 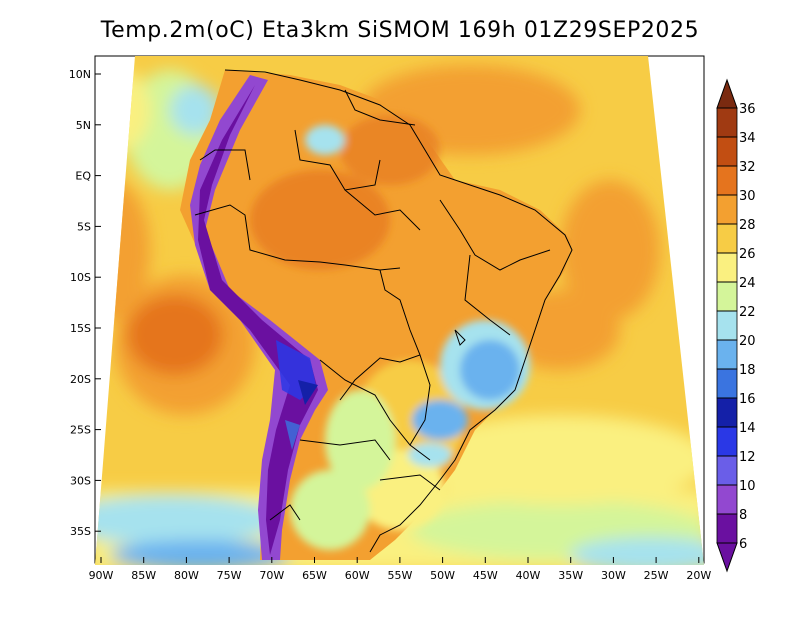 What do you see at coordinates (613, 575) in the screenshot?
I see `lon-tick-label: 30W` at bounding box center [613, 575].